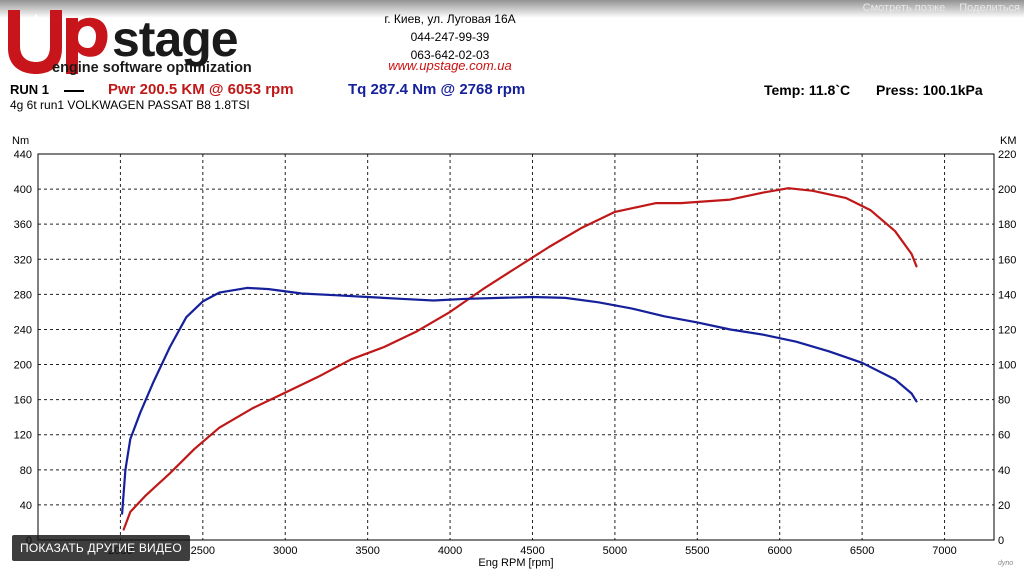 The width and height of the screenshot is (1024, 572). Describe the element at coordinates (1004, 506) in the screenshot. I see `y2-tick-label: 20` at that location.